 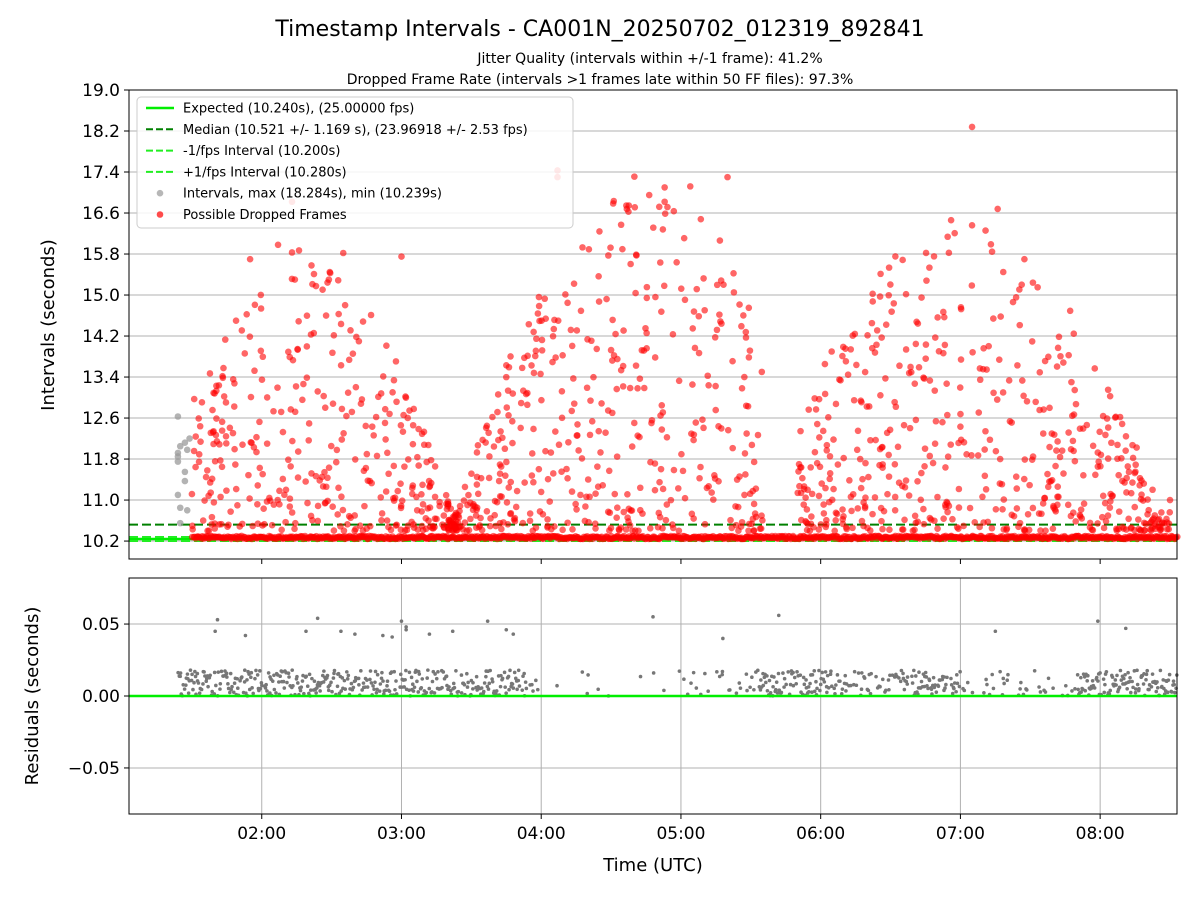 What do you see at coordinates (98, 697) in the screenshot?
I see `residuals-y-axis: 0.05 0.00 −0.05` at bounding box center [98, 697].